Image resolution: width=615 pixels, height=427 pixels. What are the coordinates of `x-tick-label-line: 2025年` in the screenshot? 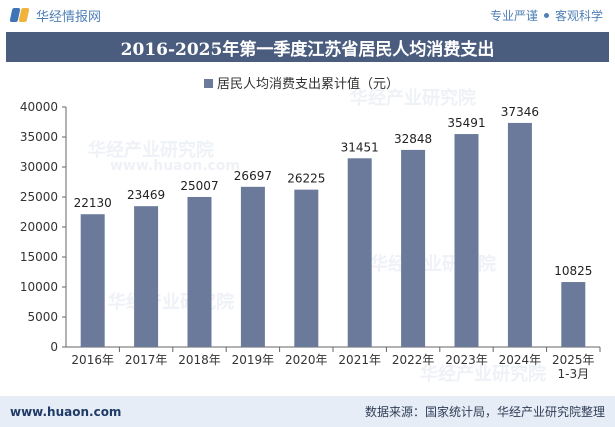 It's located at (573, 360).